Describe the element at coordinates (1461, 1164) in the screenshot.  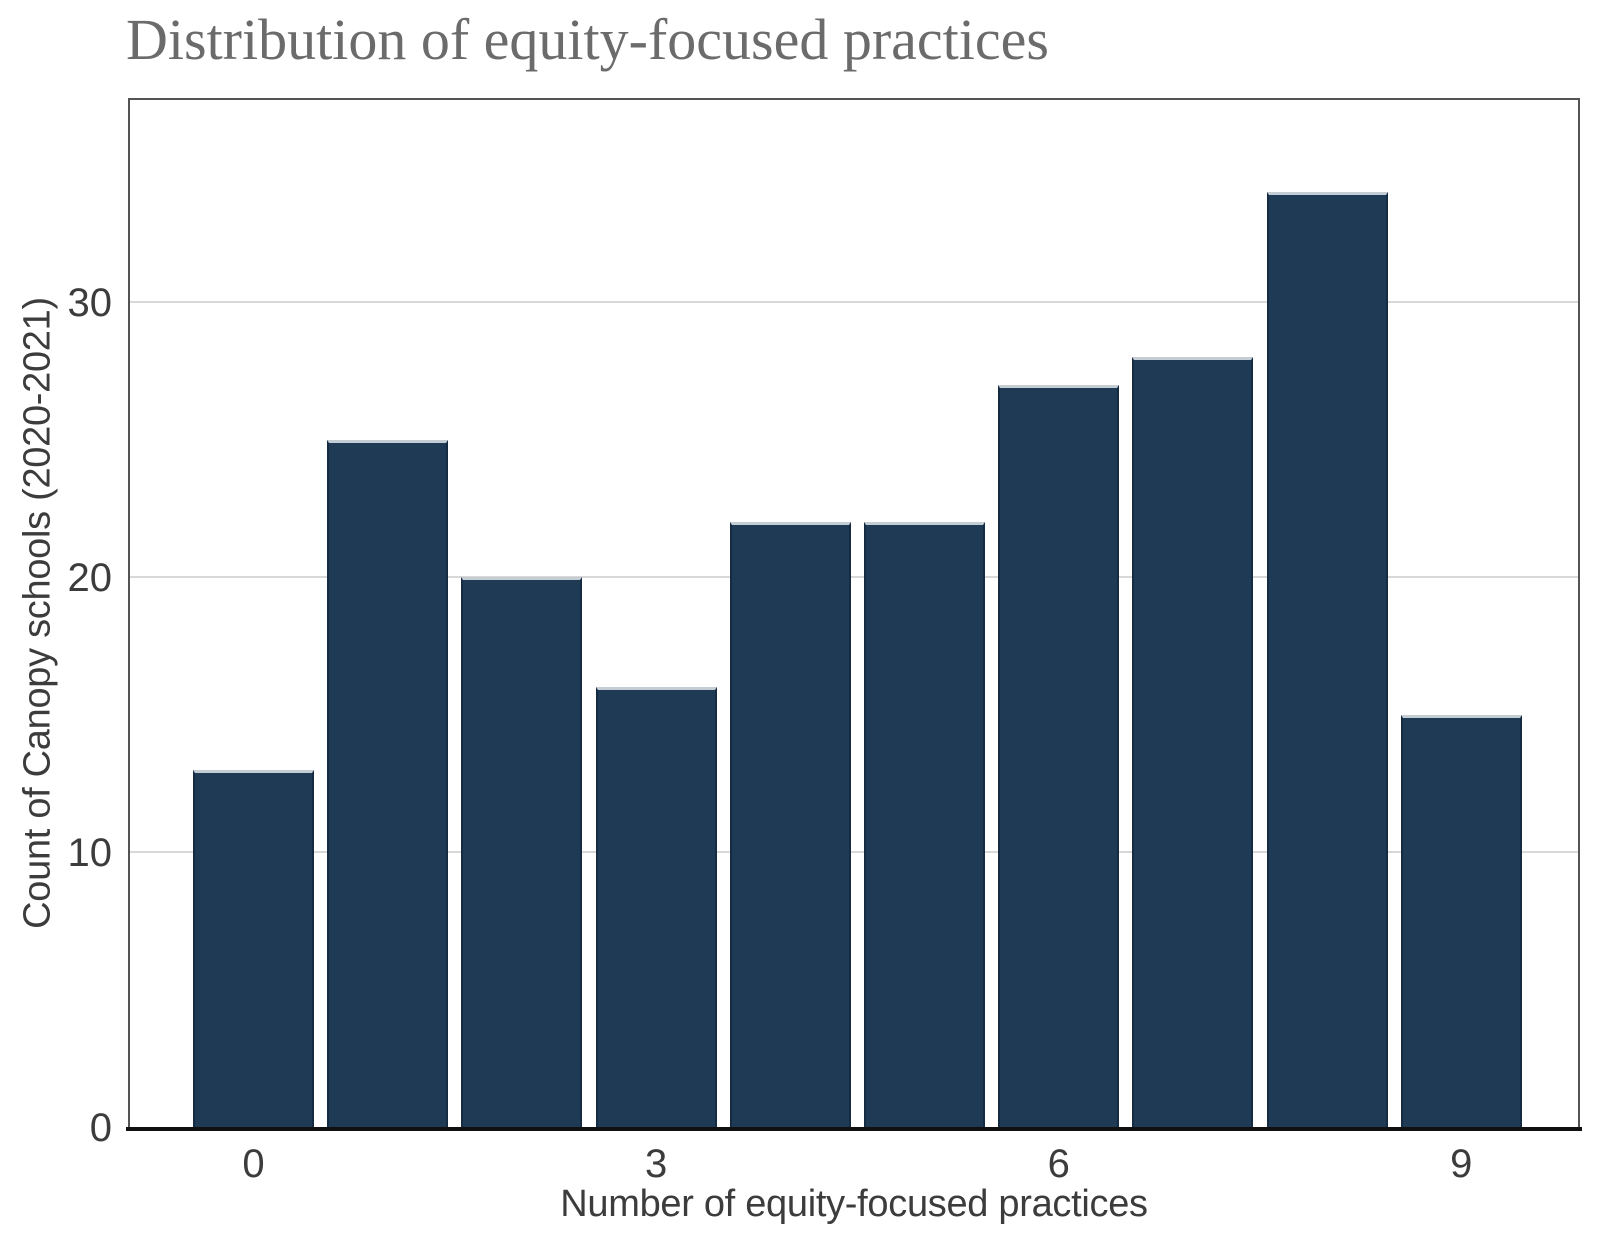
I see `x-tick-label-9: 9` at that location.